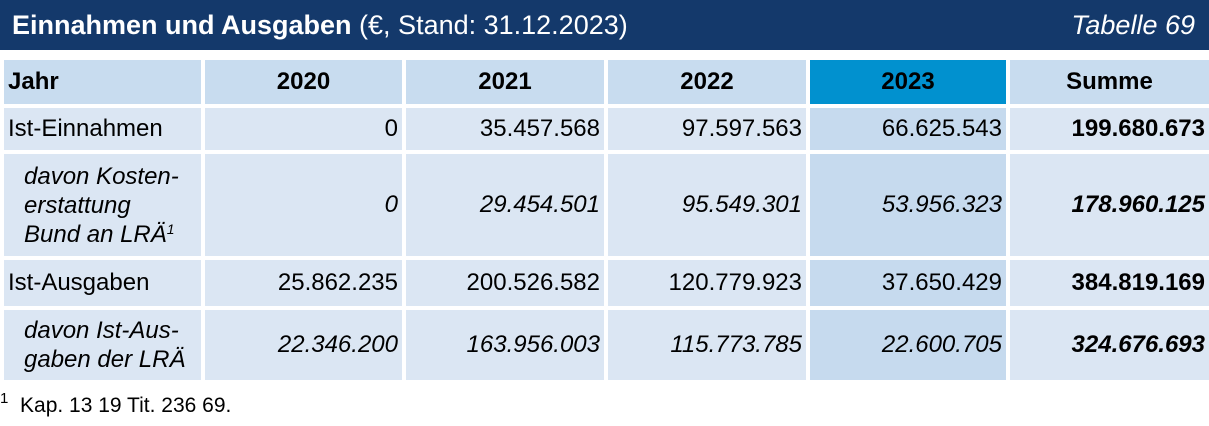  Describe the element at coordinates (4, 398) in the screenshot. I see `footnote-mark: 1` at that location.